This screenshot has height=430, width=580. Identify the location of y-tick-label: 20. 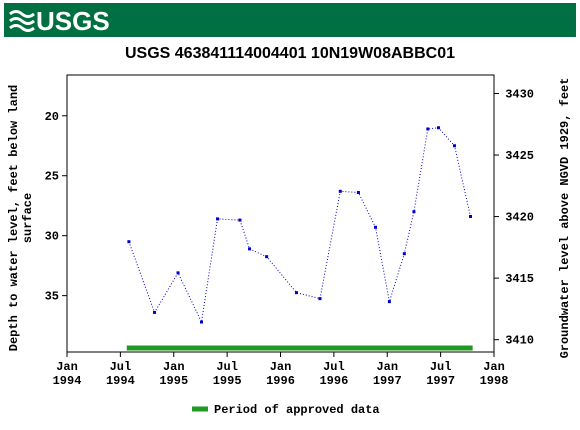
(52, 117).